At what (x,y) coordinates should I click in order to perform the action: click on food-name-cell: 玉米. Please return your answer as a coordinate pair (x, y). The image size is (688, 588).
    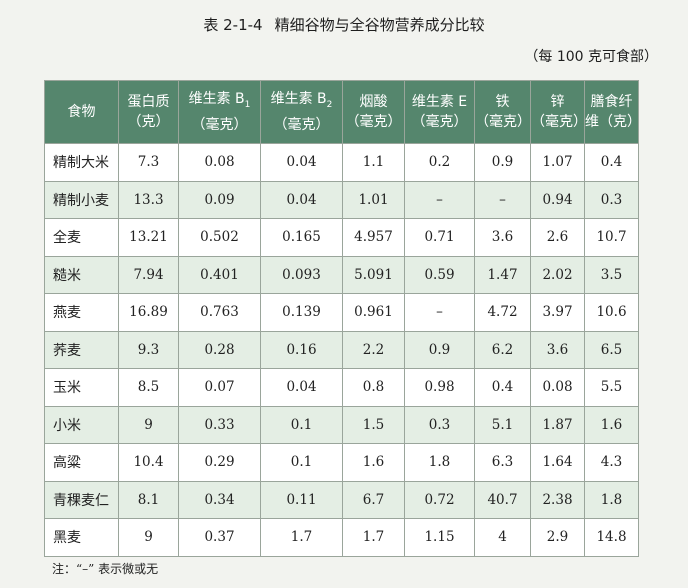
    Looking at the image, I should click on (81, 387).